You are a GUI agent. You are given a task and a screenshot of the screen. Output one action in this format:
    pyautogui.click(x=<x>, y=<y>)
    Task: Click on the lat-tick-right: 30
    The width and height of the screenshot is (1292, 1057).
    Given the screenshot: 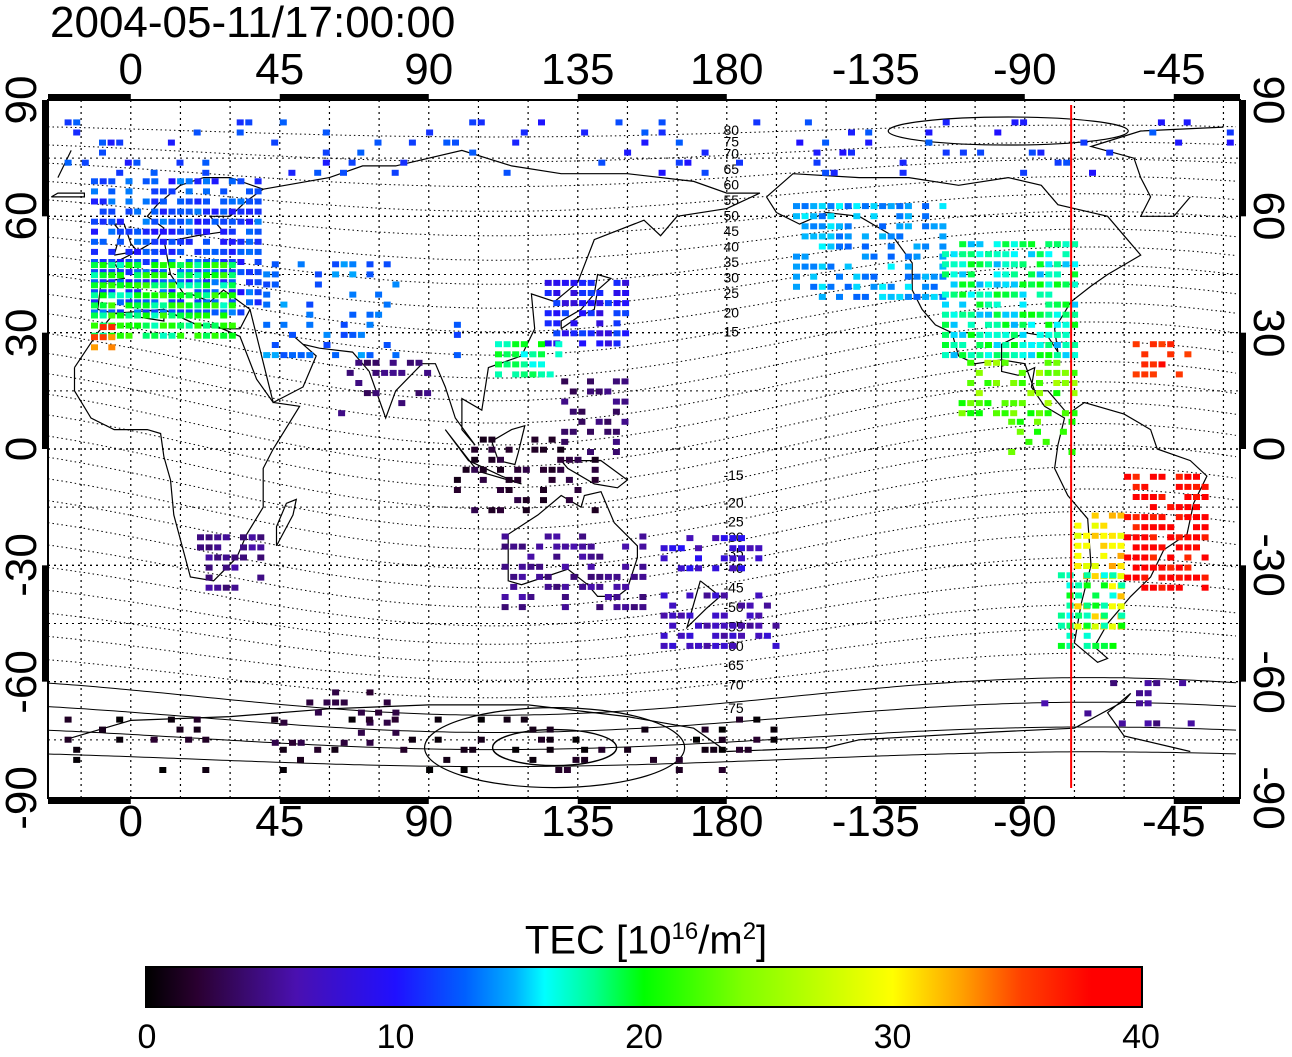 What is the action you would take?
    pyautogui.click(x=1268, y=333)
    